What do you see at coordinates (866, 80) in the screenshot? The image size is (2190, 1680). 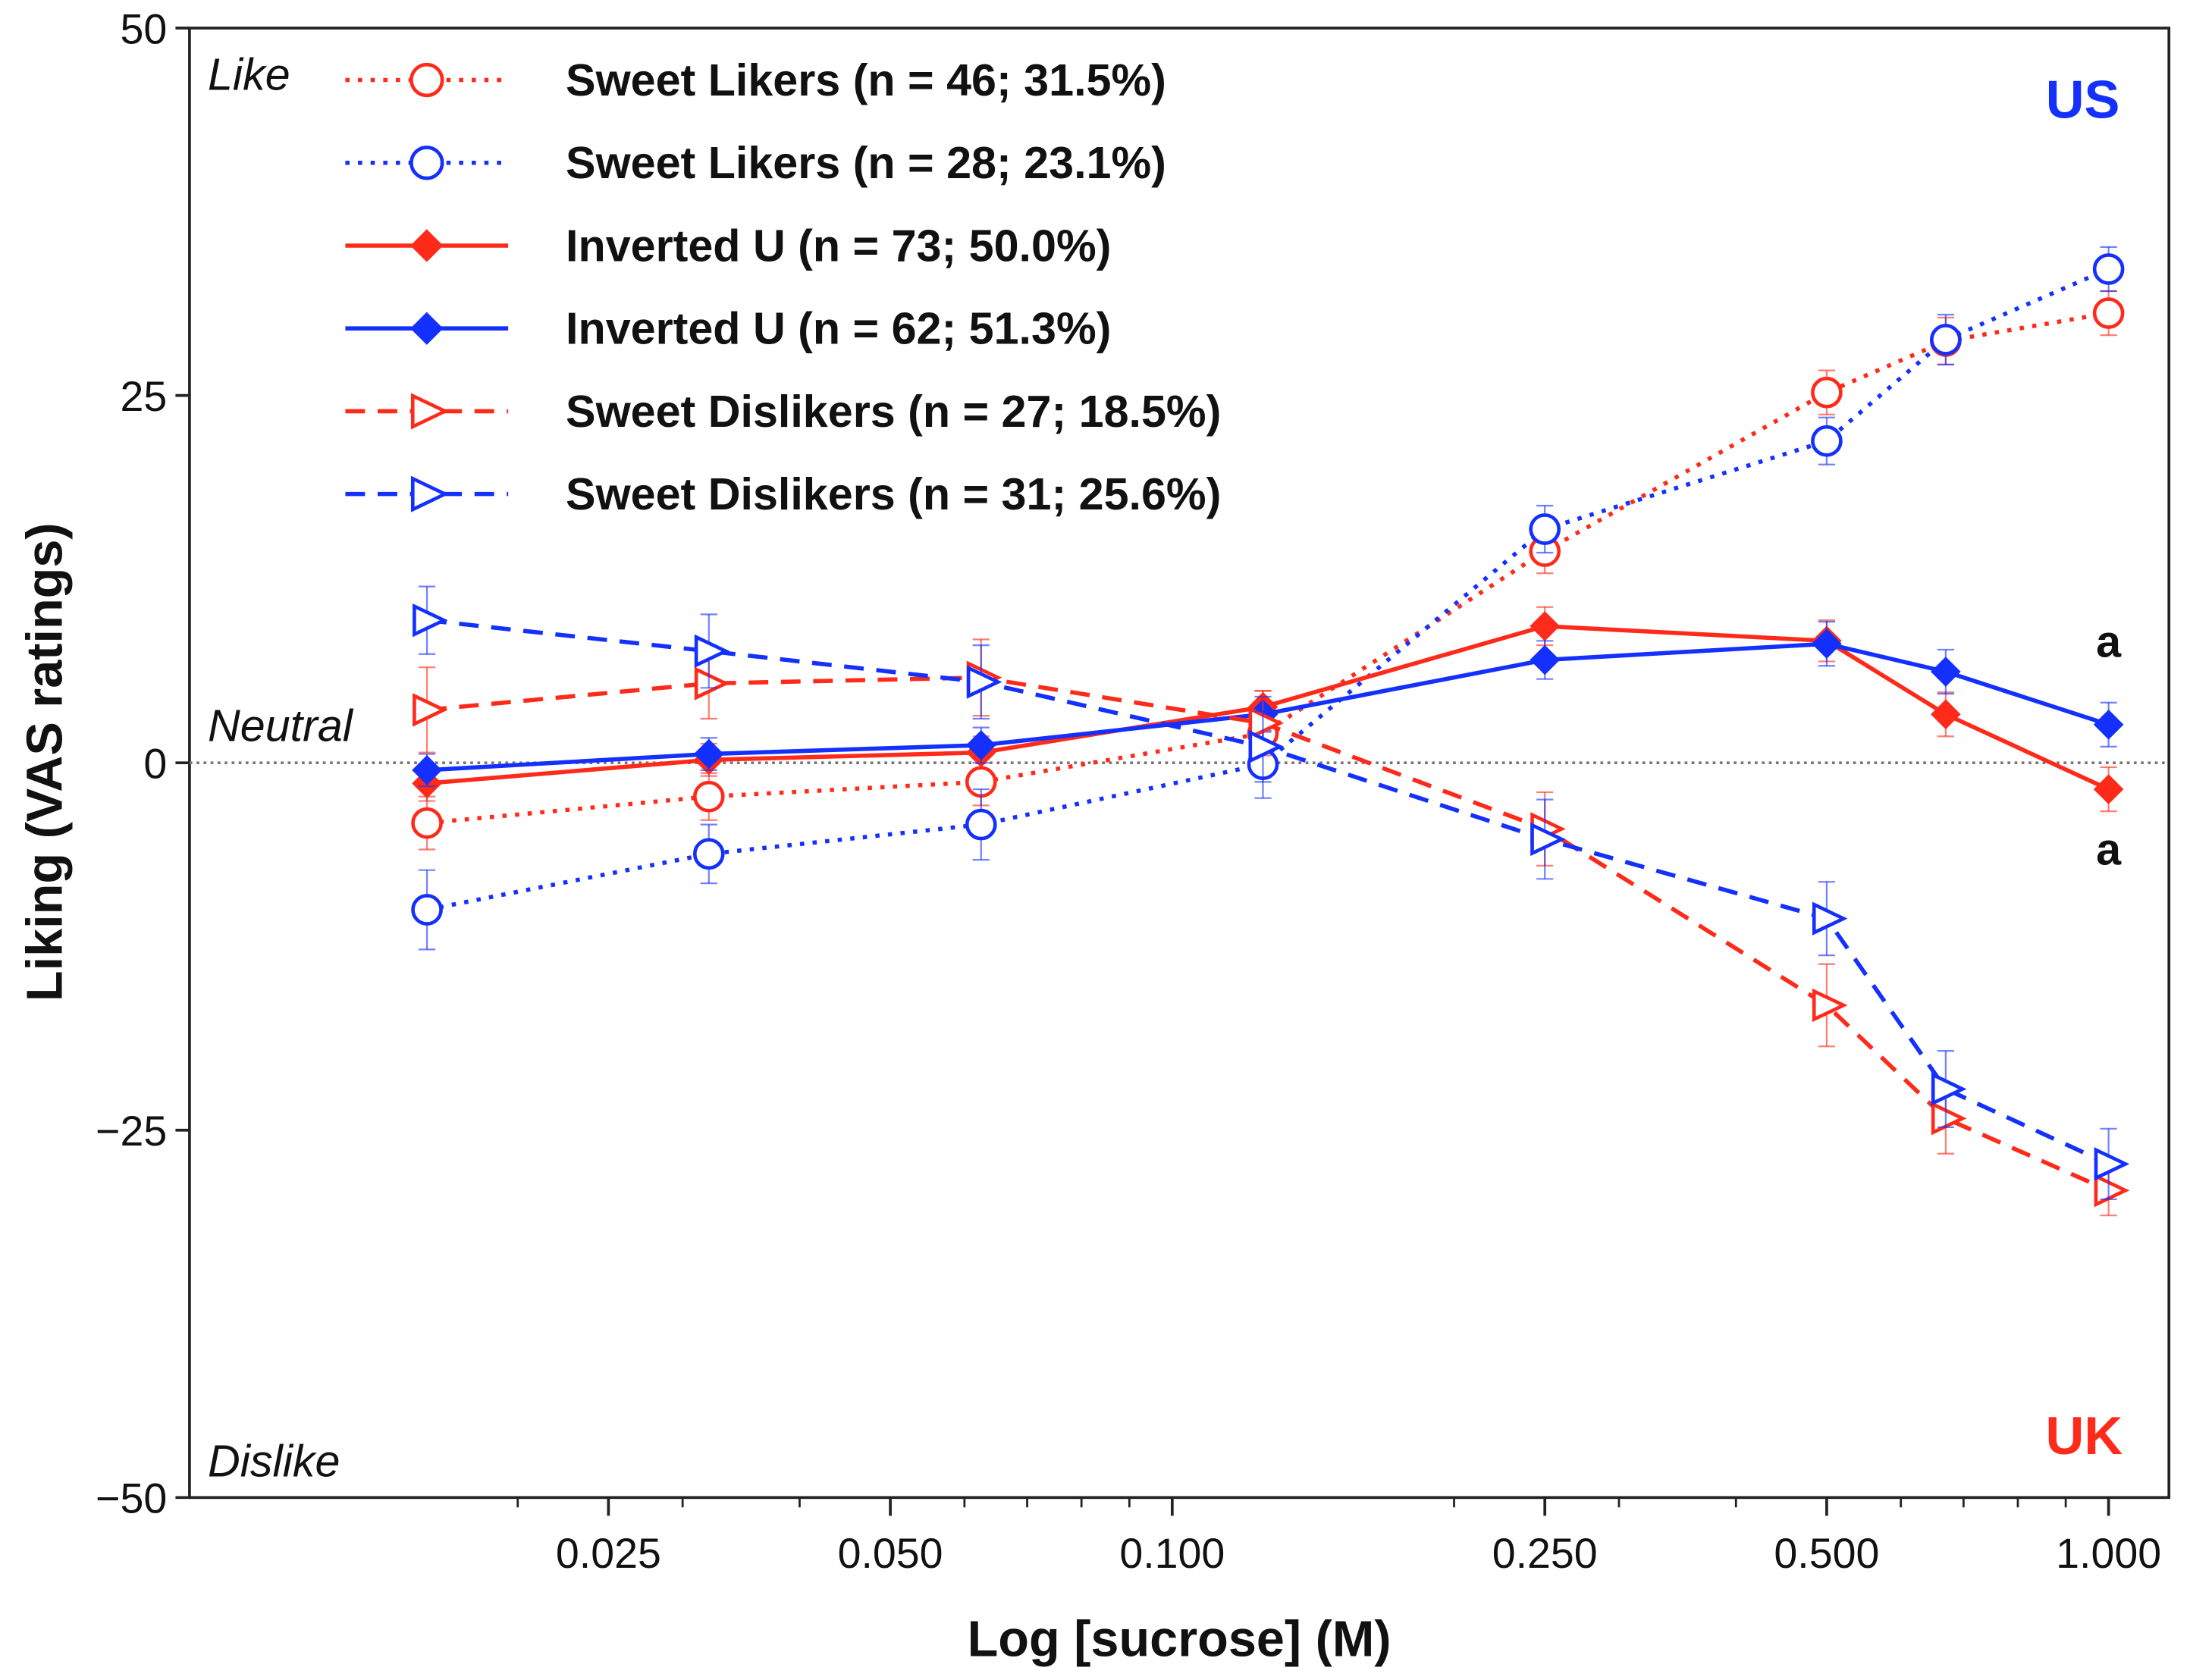 I see `legend-label: Sweet Likers (n = 46; 31.5%)` at bounding box center [866, 80].